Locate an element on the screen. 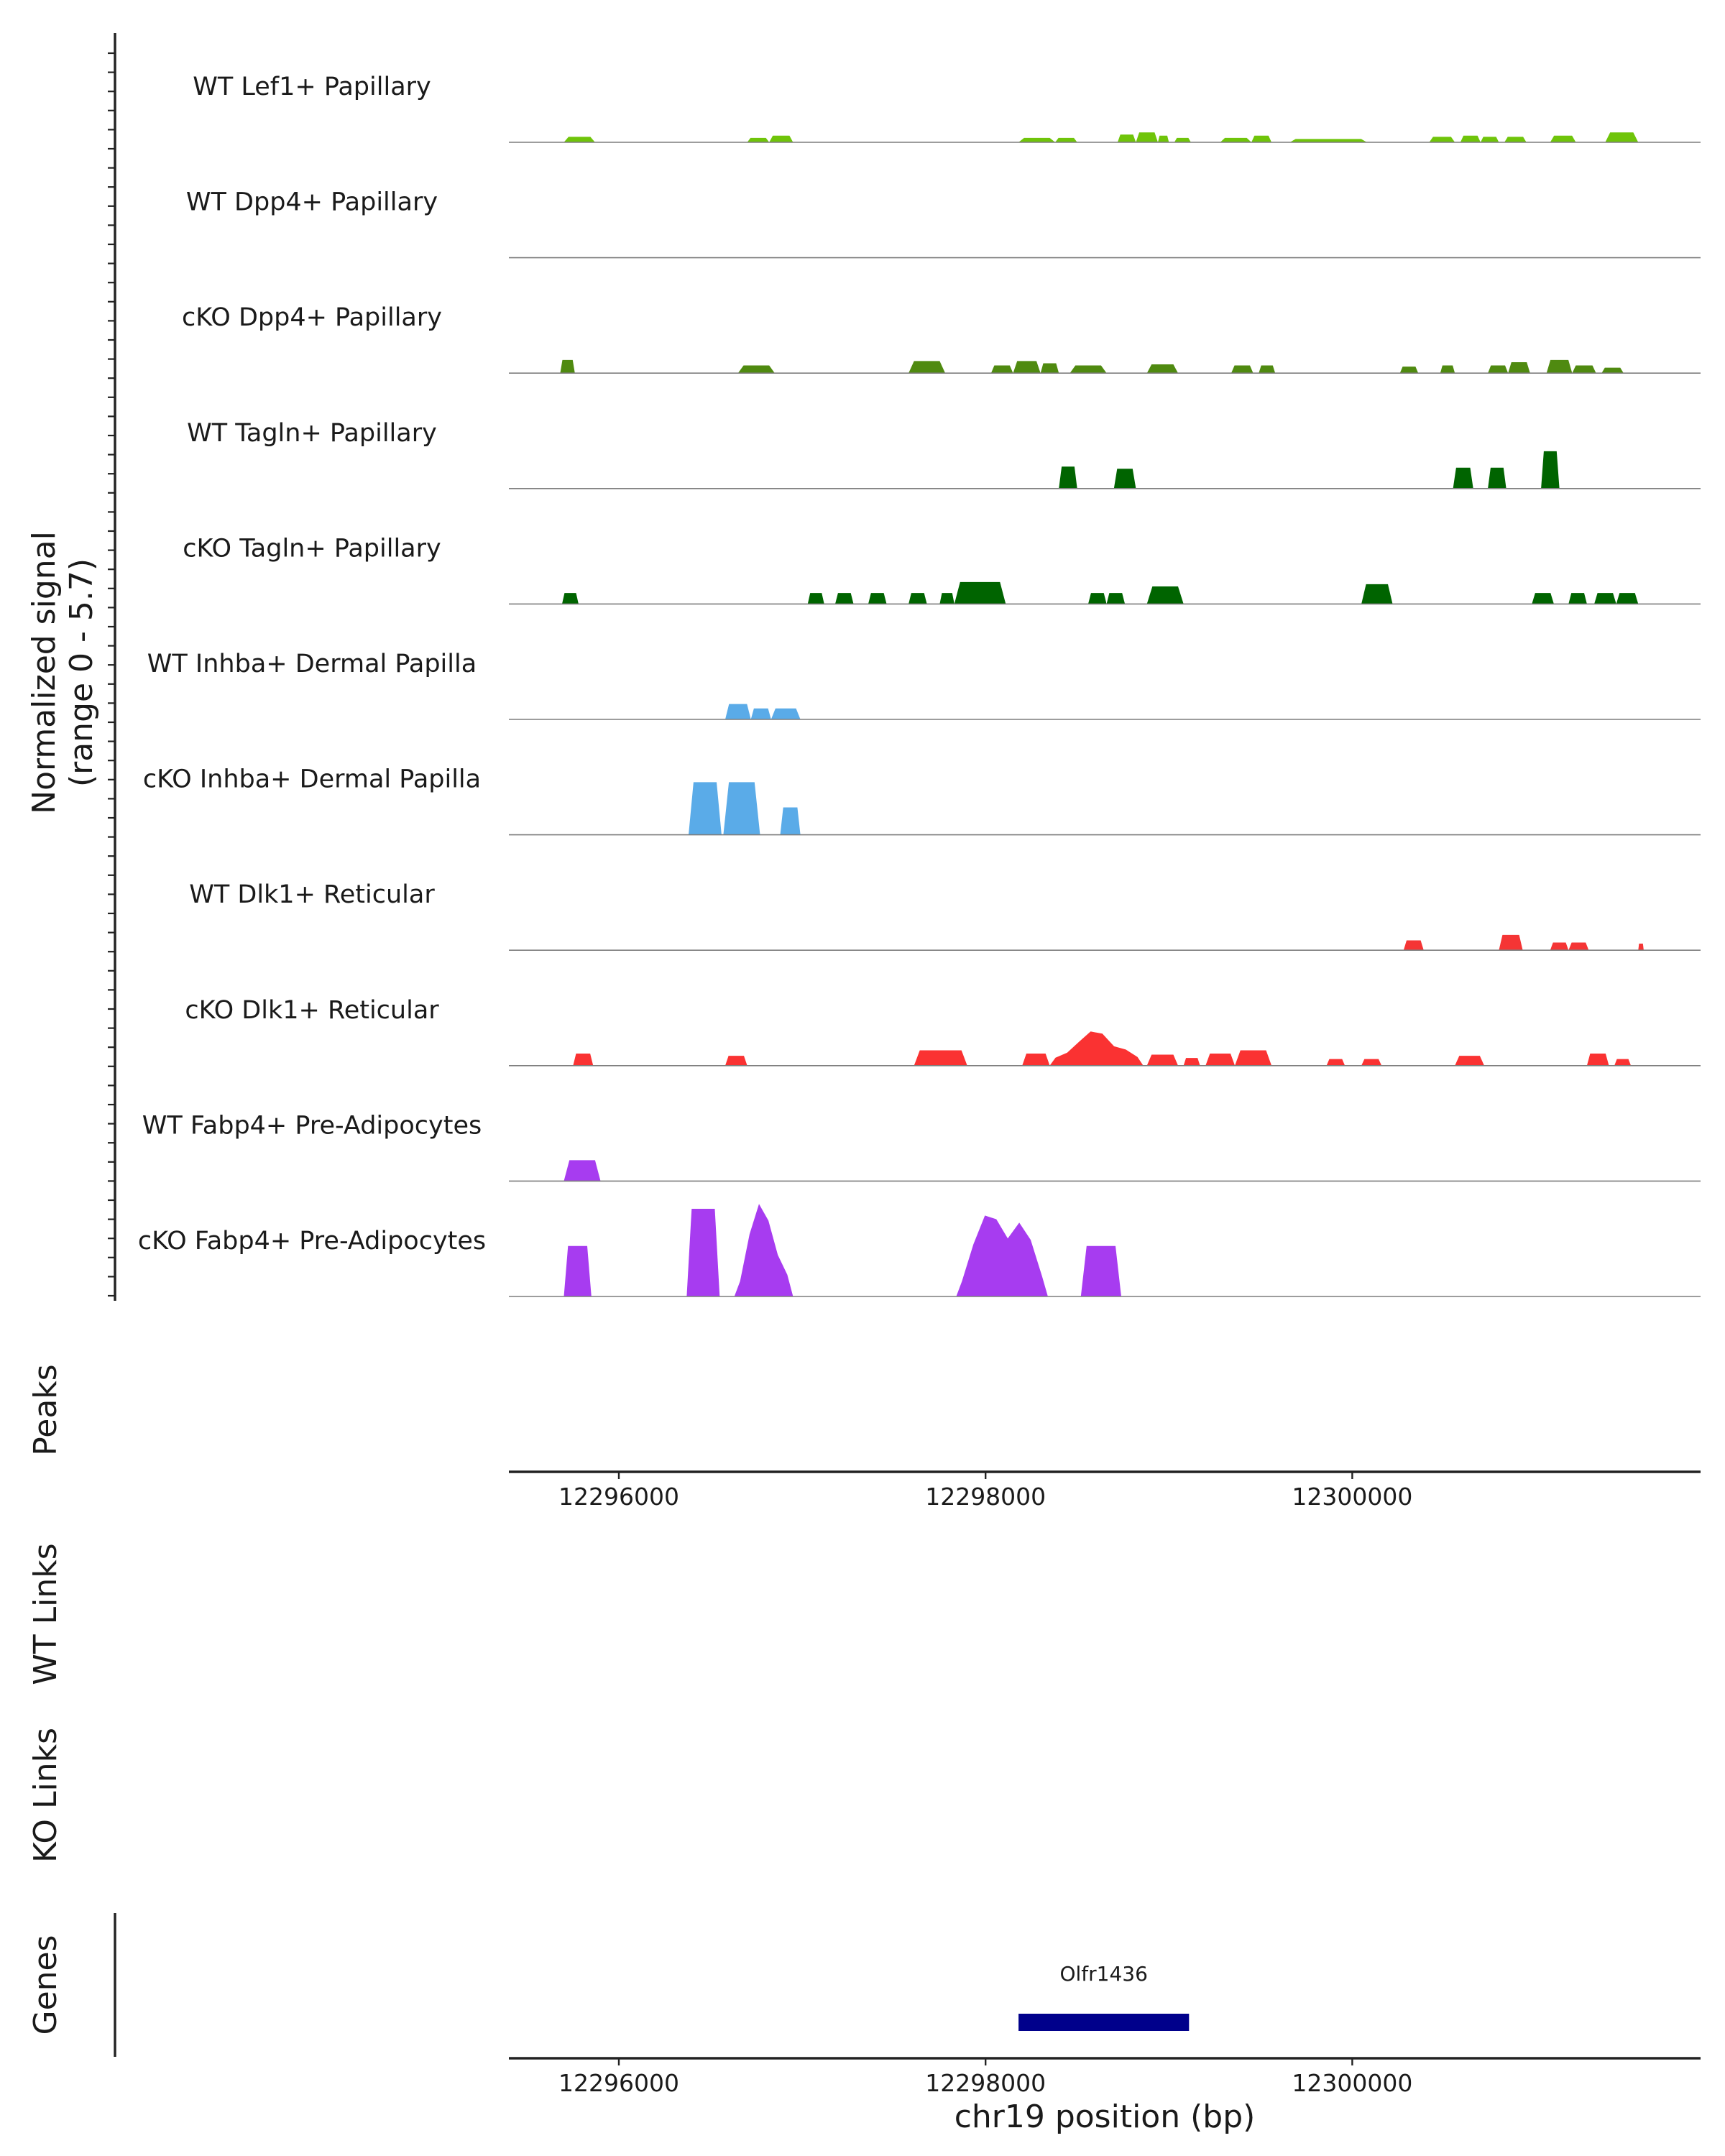 This screenshot has width=1725, height=2156. coverage-track: WT Inhba+ Dermal Papilla is located at coordinates (924, 685).